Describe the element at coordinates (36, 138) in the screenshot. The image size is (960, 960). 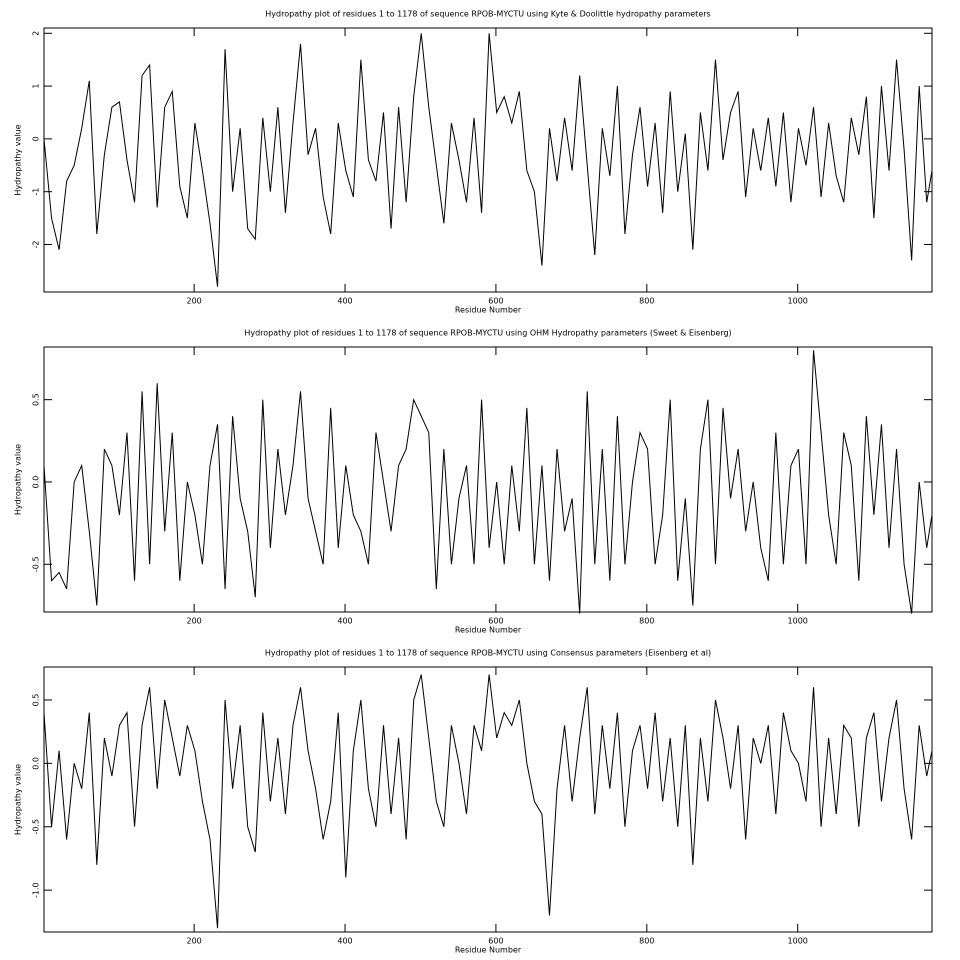
I see `y-tick-label: 0` at that location.